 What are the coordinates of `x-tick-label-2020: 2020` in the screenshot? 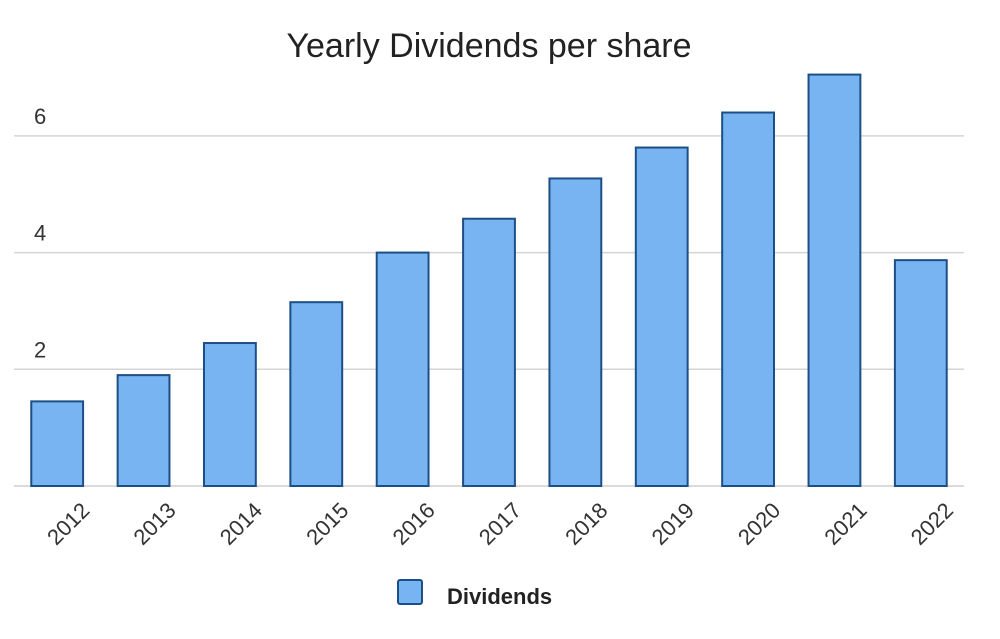 It's located at (759, 524).